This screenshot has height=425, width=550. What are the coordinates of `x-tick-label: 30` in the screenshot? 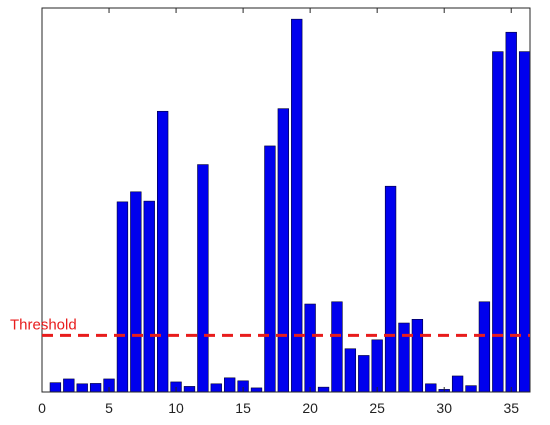 It's located at (444, 408).